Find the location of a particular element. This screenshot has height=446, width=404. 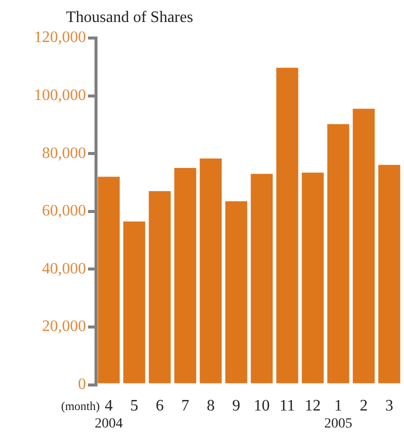

y-tick-label: 80,000 is located at coordinates (64, 153).